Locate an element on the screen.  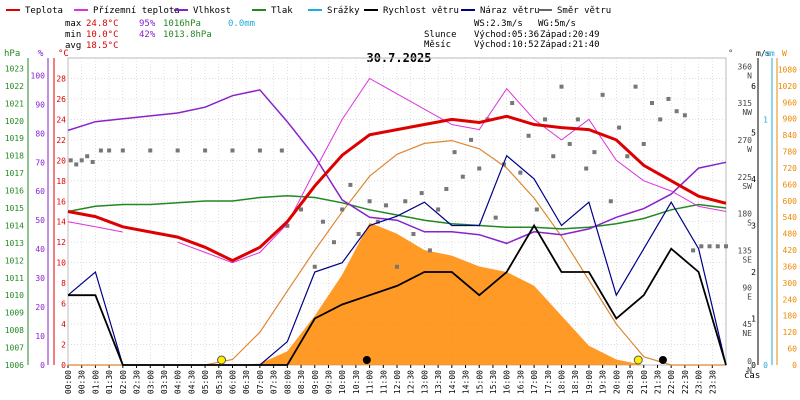
w-tick-18: 1080 is located at coordinates (787, 69).